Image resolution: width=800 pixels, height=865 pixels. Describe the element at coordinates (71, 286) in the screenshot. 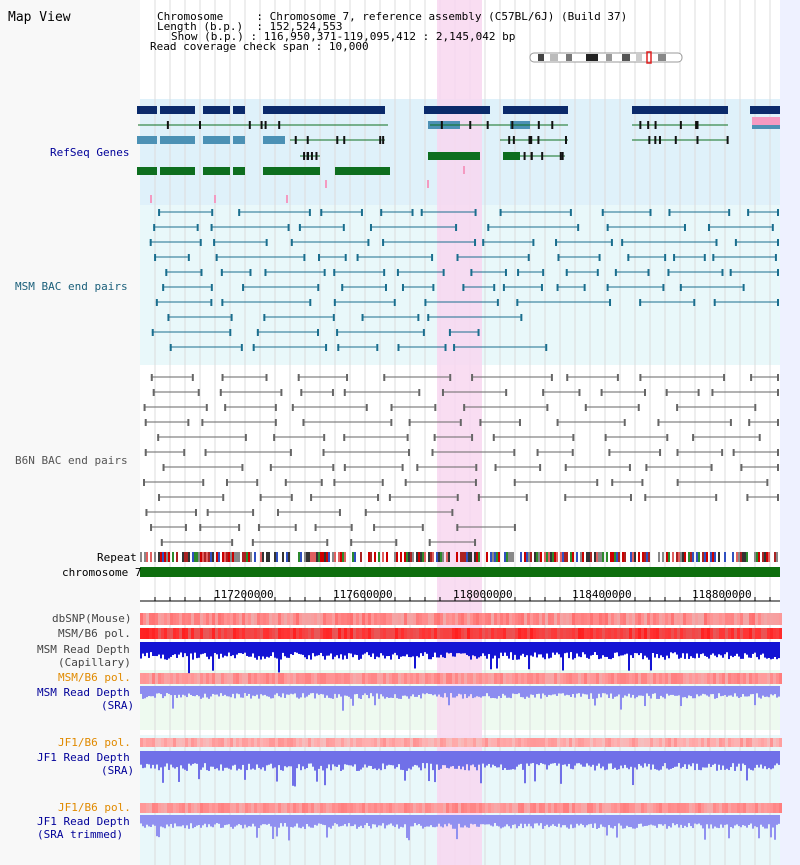

I see `label-msm-bac: MSM BAC end pairs` at that location.